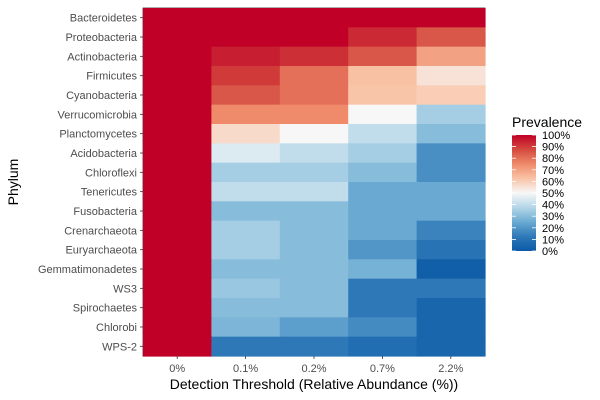 This screenshot has width=600, height=400. Describe the element at coordinates (101, 38) in the screenshot. I see `y-tick-label: Proteobacteria` at that location.